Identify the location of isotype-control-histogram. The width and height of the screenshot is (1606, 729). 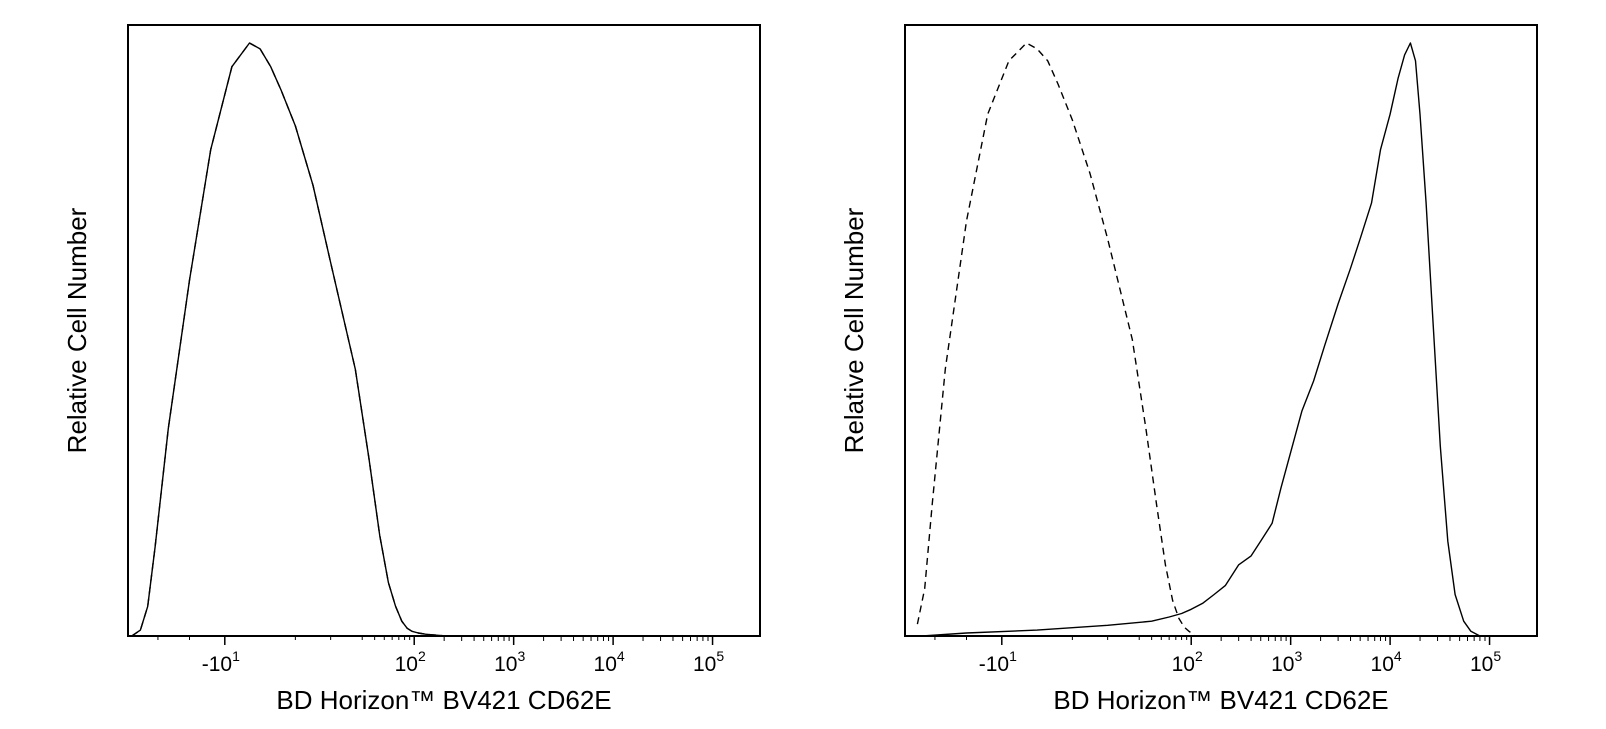
(1056, 339).